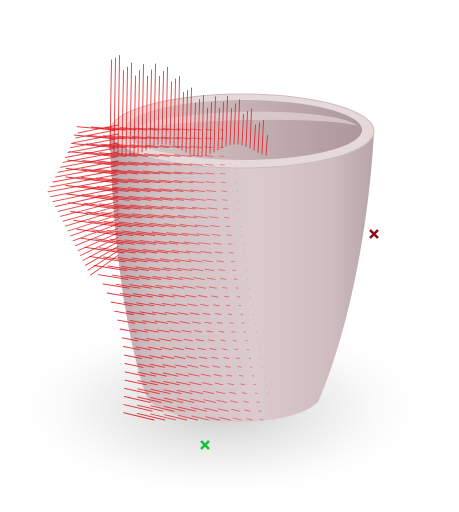 The height and width of the screenshot is (512, 459). I want to click on marker-green-icon, so click(205, 445).